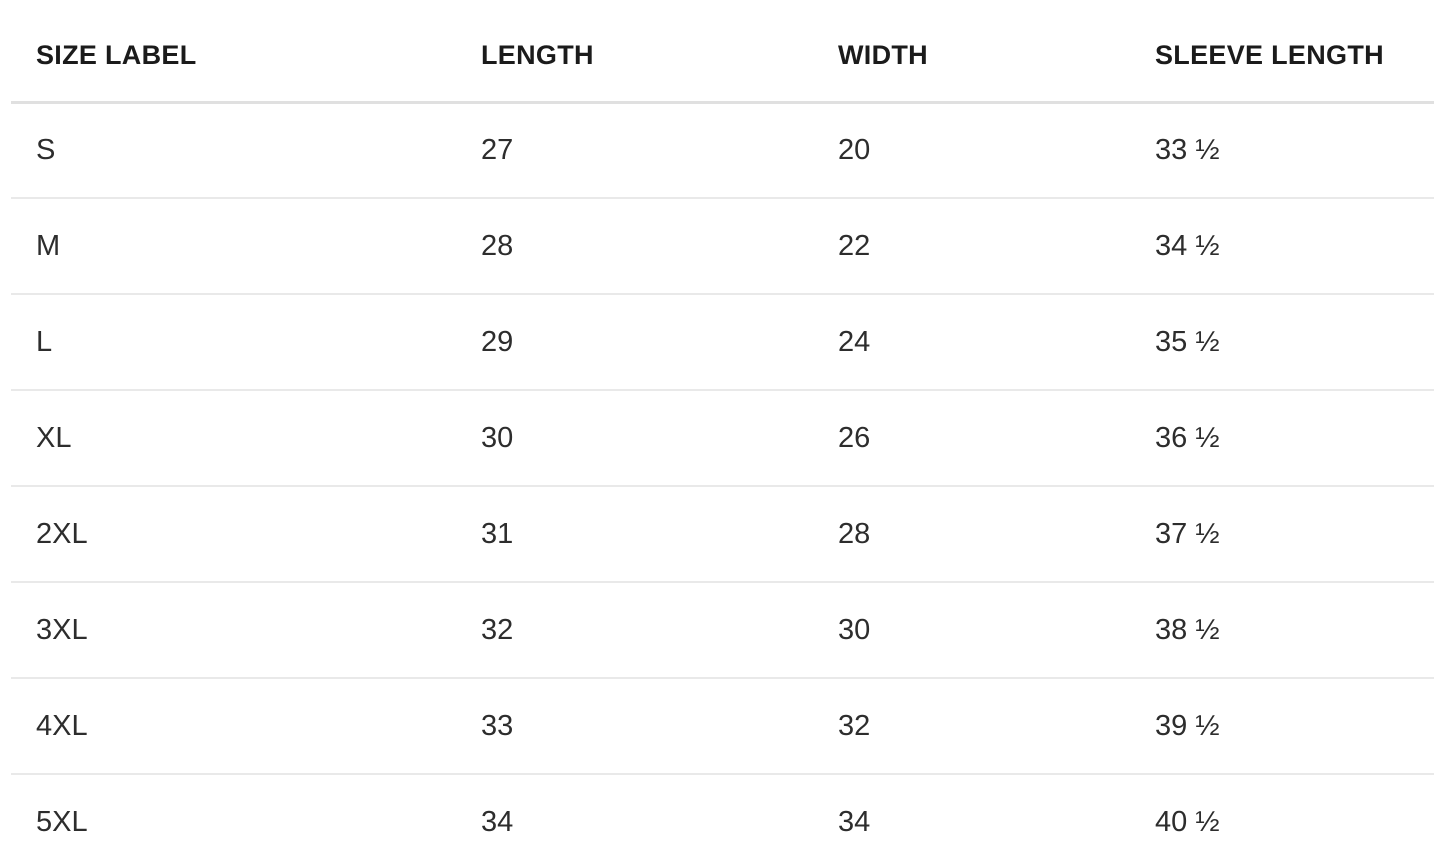 This screenshot has width=1434, height=868. What do you see at coordinates (996, 630) in the screenshot?
I see `cell-width: 30` at bounding box center [996, 630].